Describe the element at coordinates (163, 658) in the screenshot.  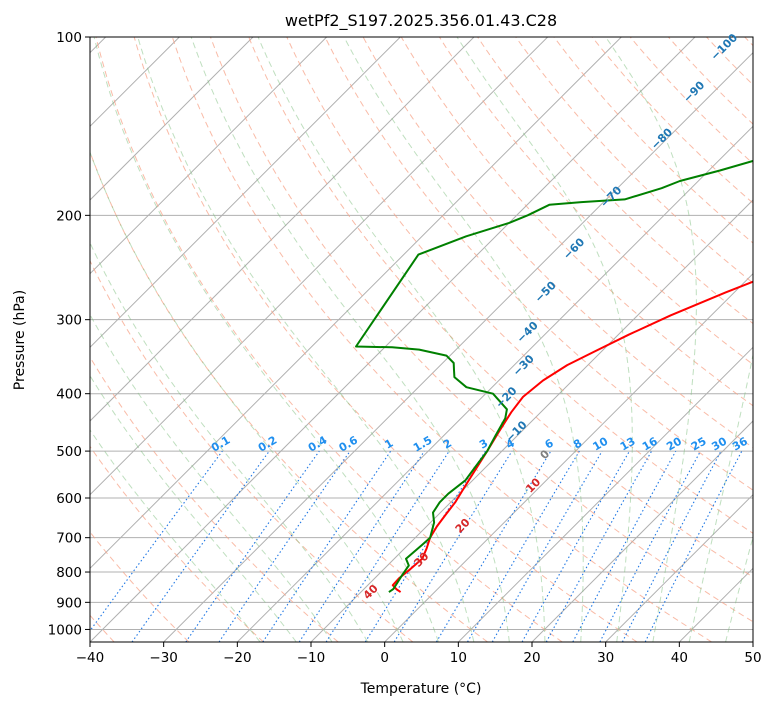
I see `x-tick-label: −30` at that location.